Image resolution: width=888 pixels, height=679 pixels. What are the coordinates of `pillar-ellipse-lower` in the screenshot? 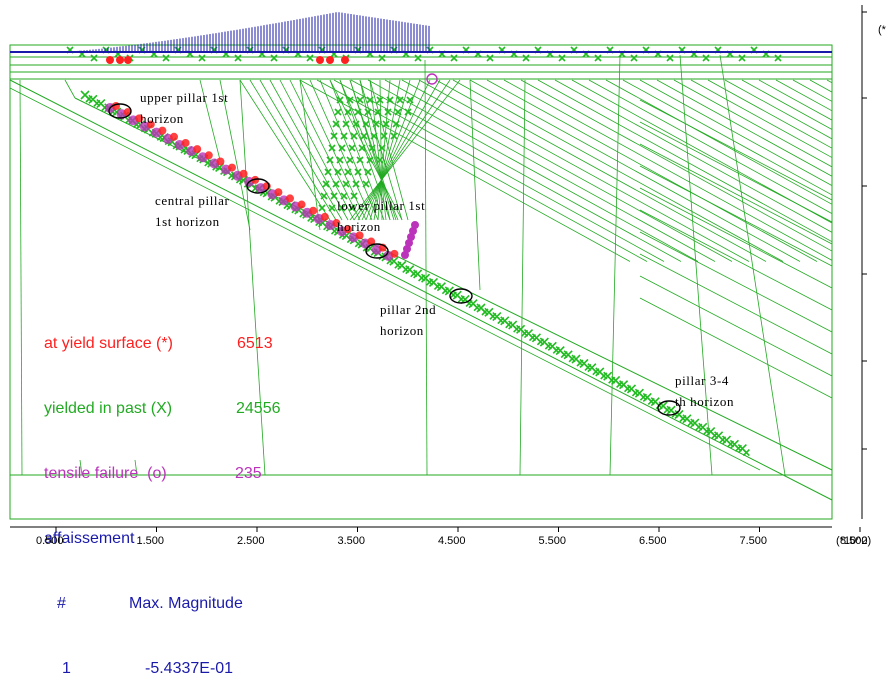 It's located at (377, 251).